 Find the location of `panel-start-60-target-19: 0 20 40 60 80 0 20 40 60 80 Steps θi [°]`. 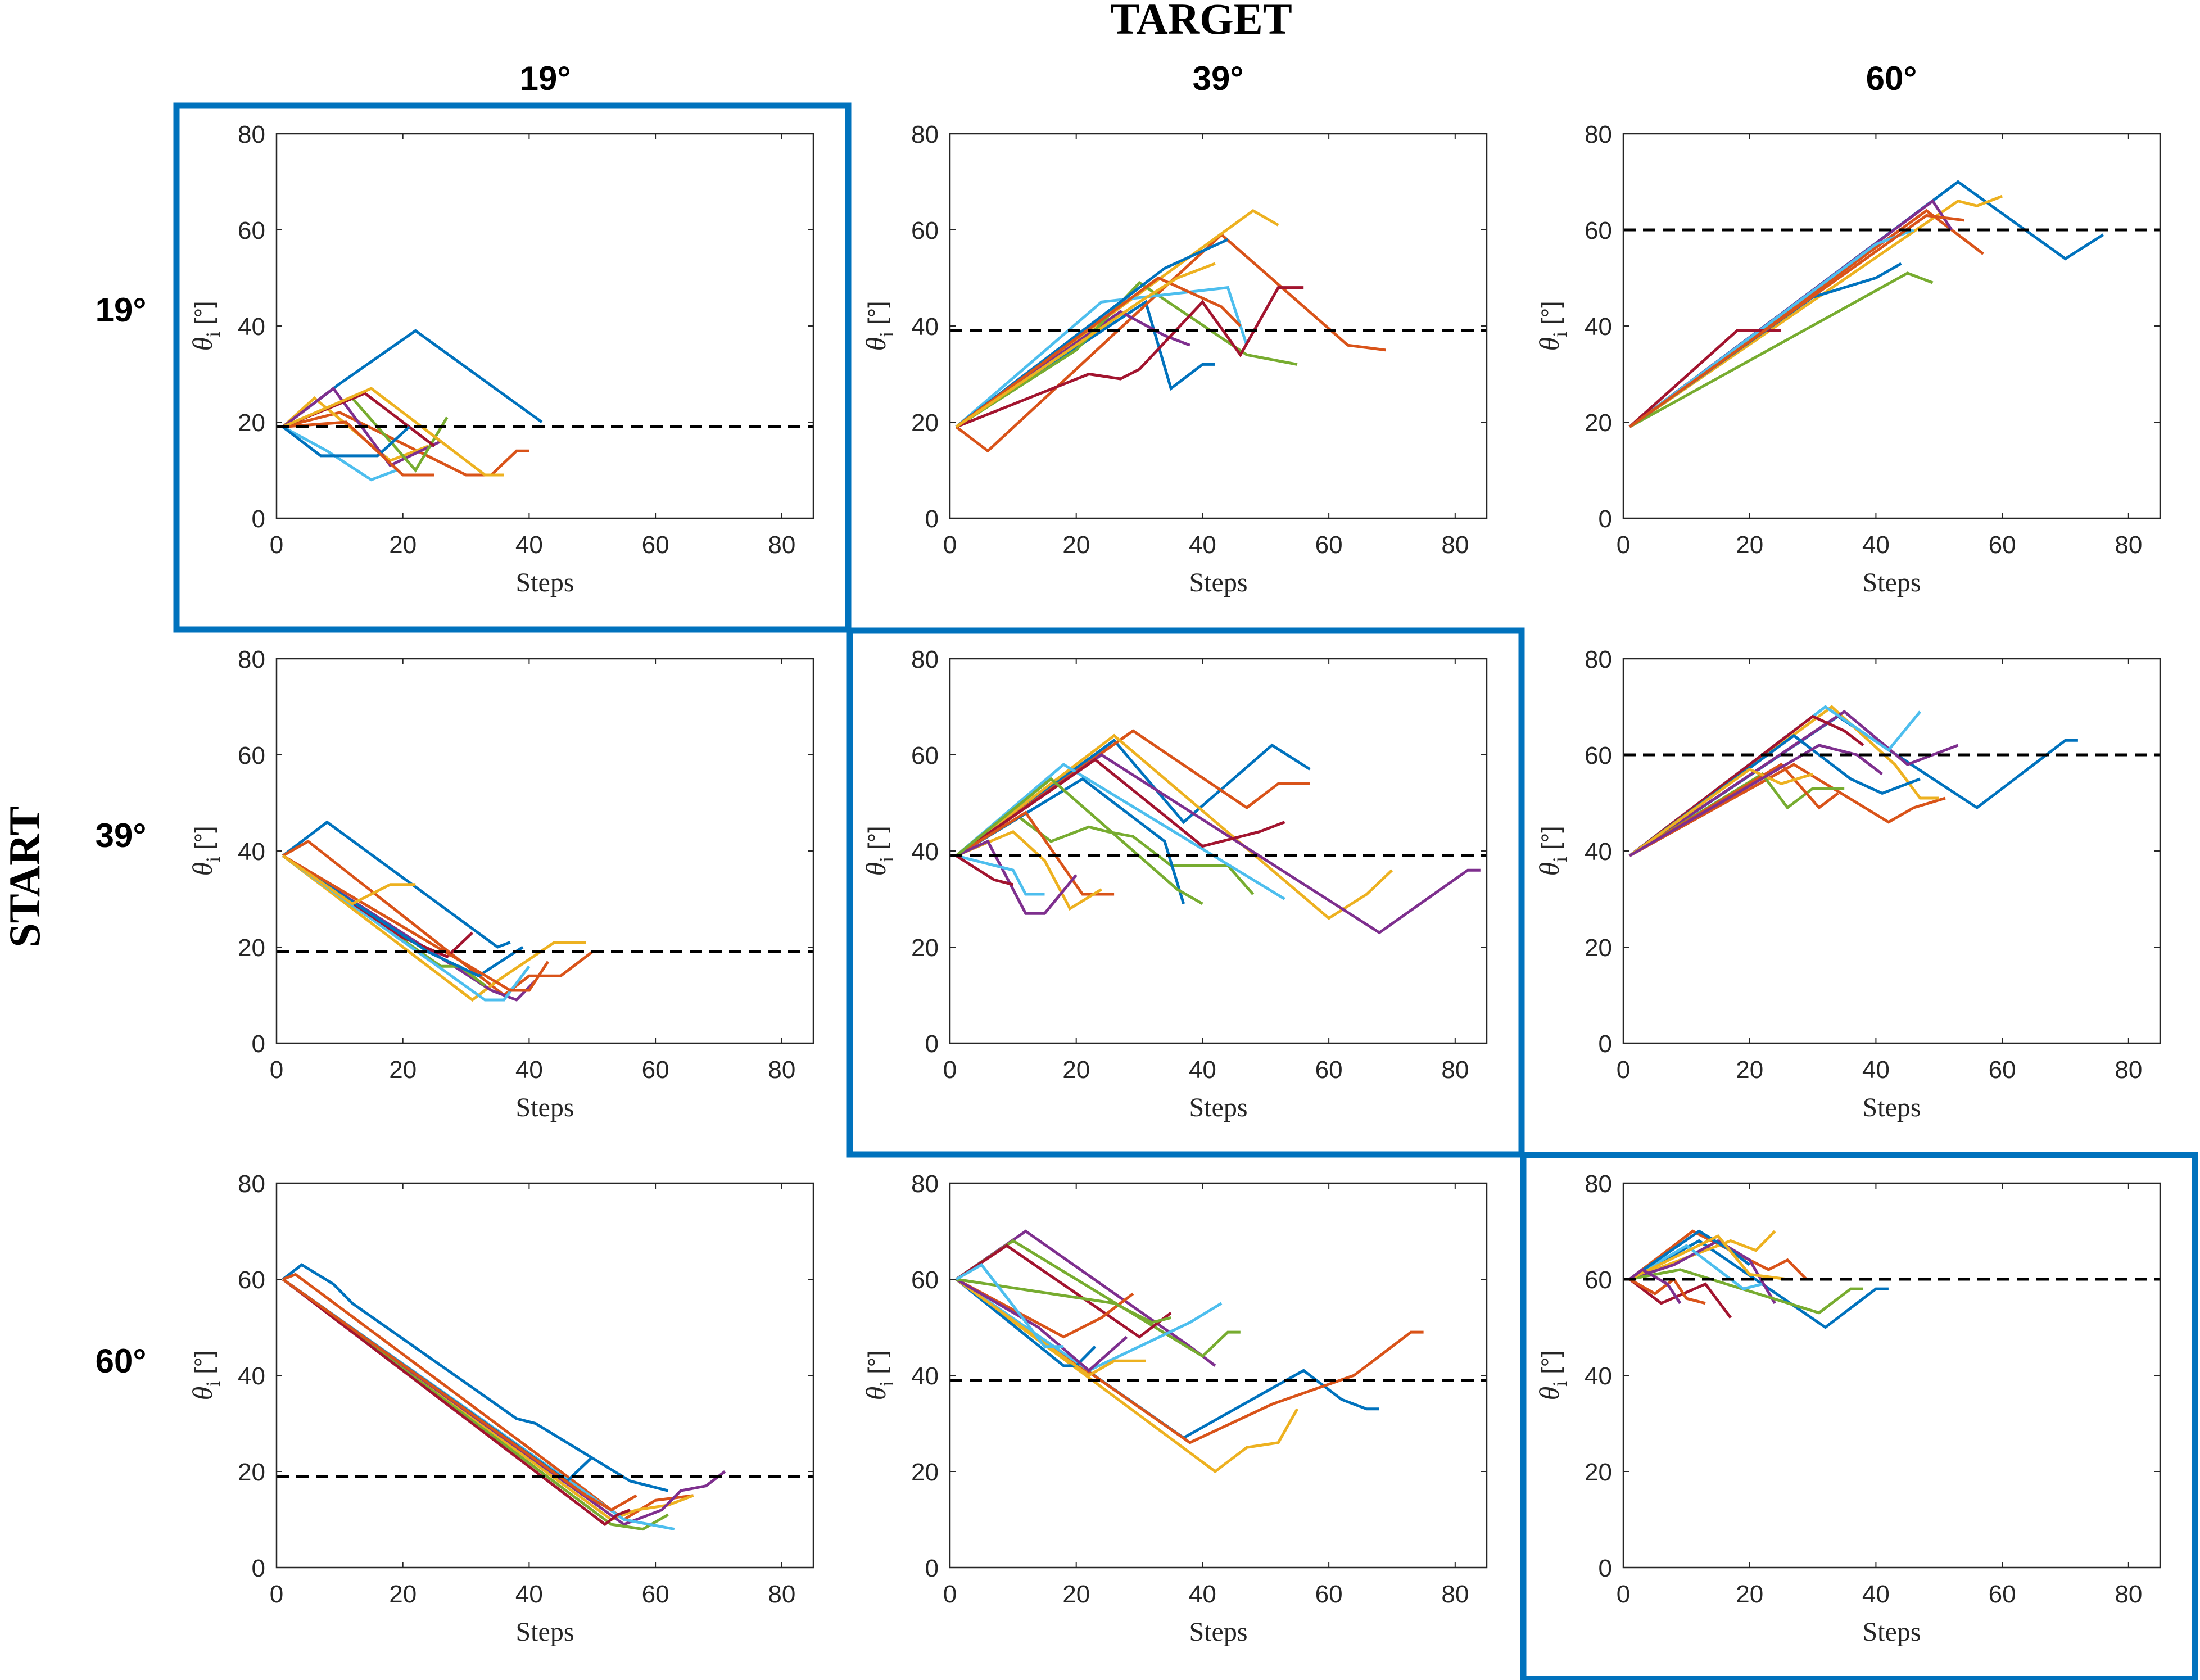

panel-start-60-target-19: 0 20 40 60 80 0 20 40 60 80 Steps θi [°] is located at coordinates (500, 1408).